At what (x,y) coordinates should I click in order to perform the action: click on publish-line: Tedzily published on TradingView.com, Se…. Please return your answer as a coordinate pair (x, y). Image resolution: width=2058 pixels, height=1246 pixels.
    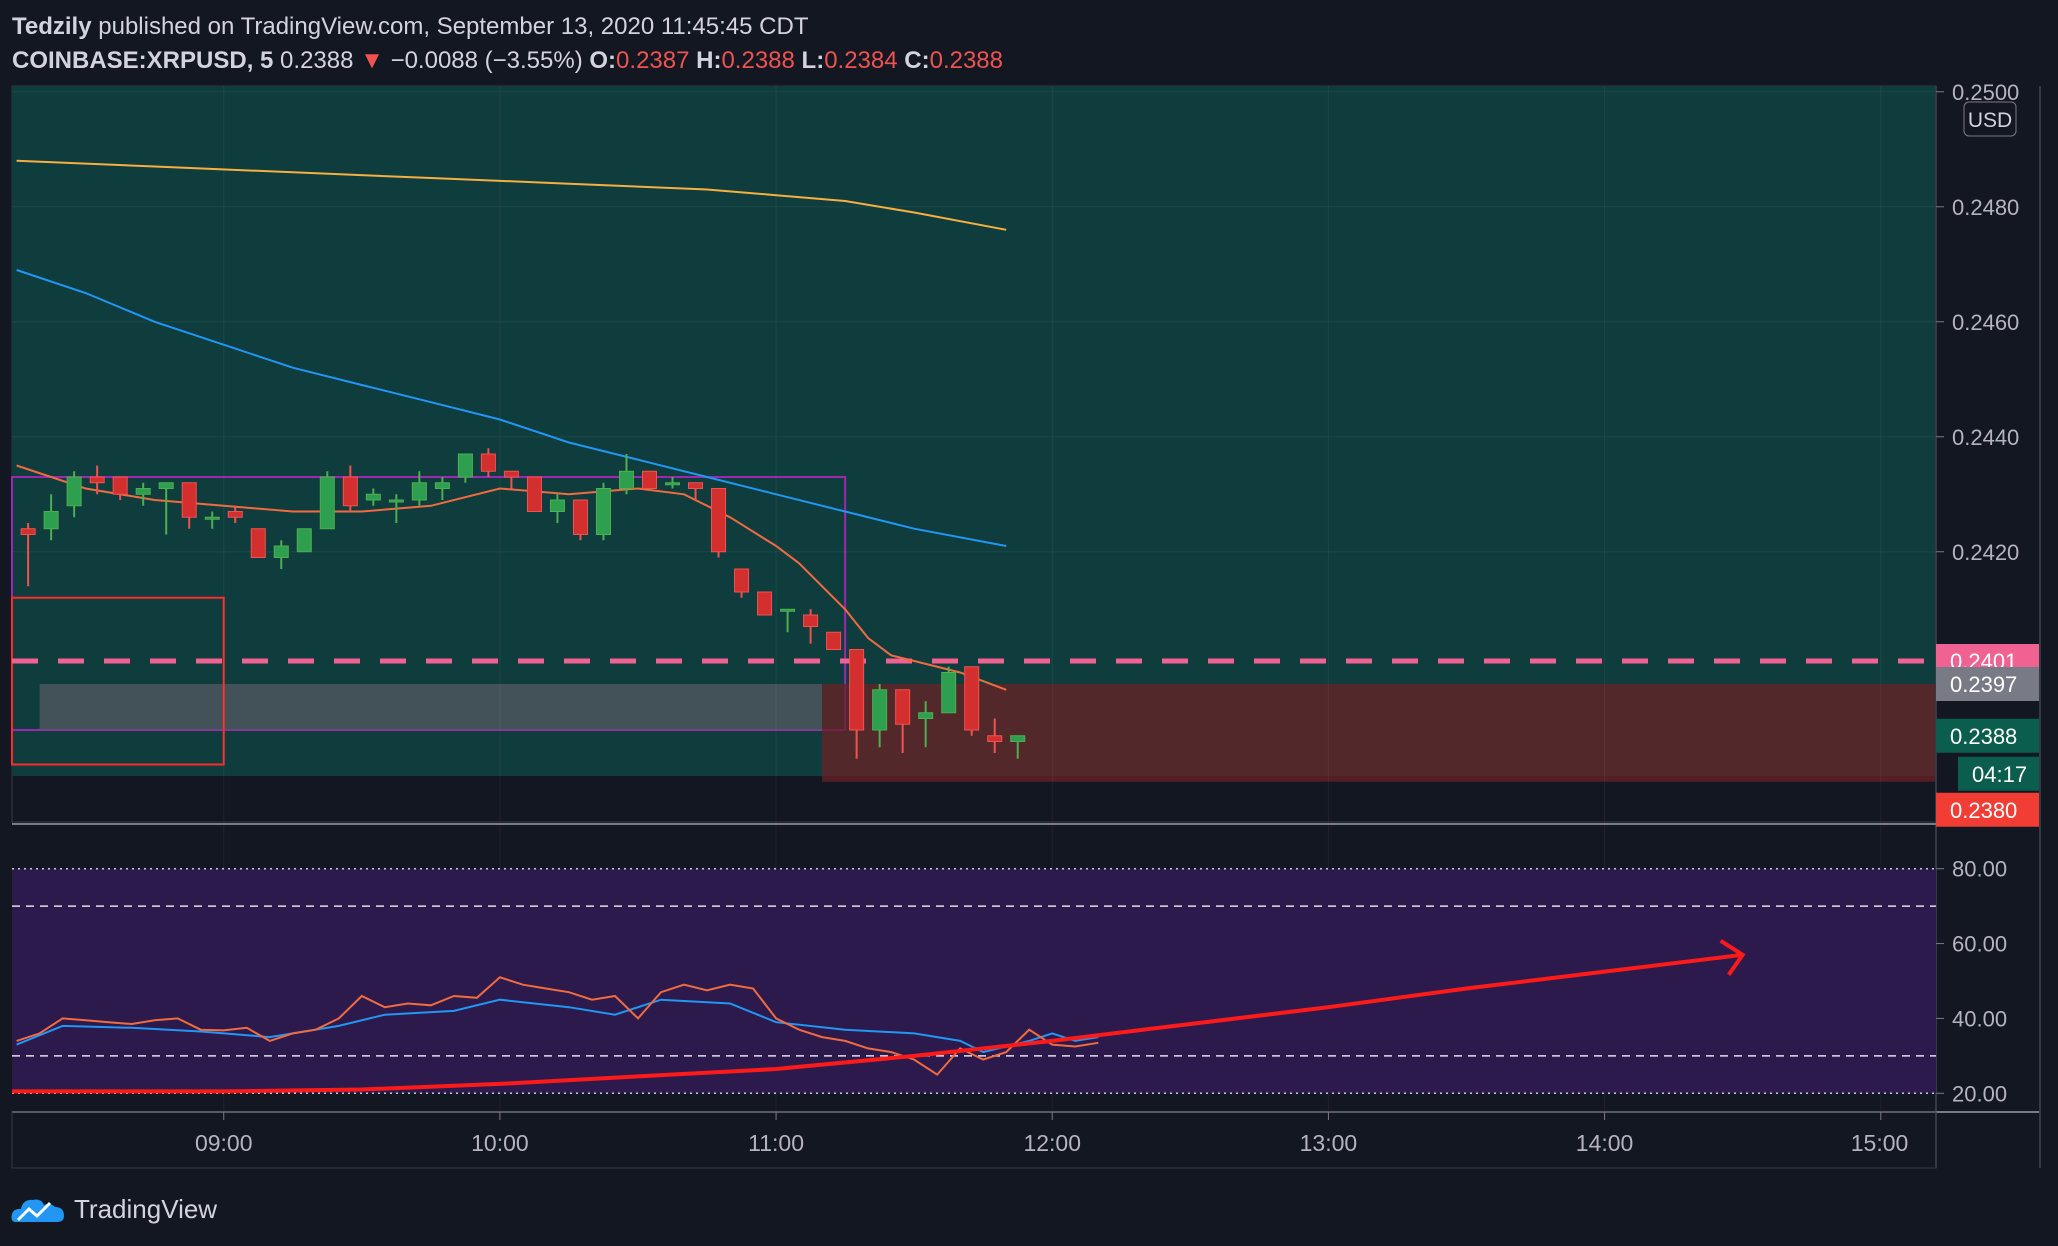
    Looking at the image, I should click on (762, 27).